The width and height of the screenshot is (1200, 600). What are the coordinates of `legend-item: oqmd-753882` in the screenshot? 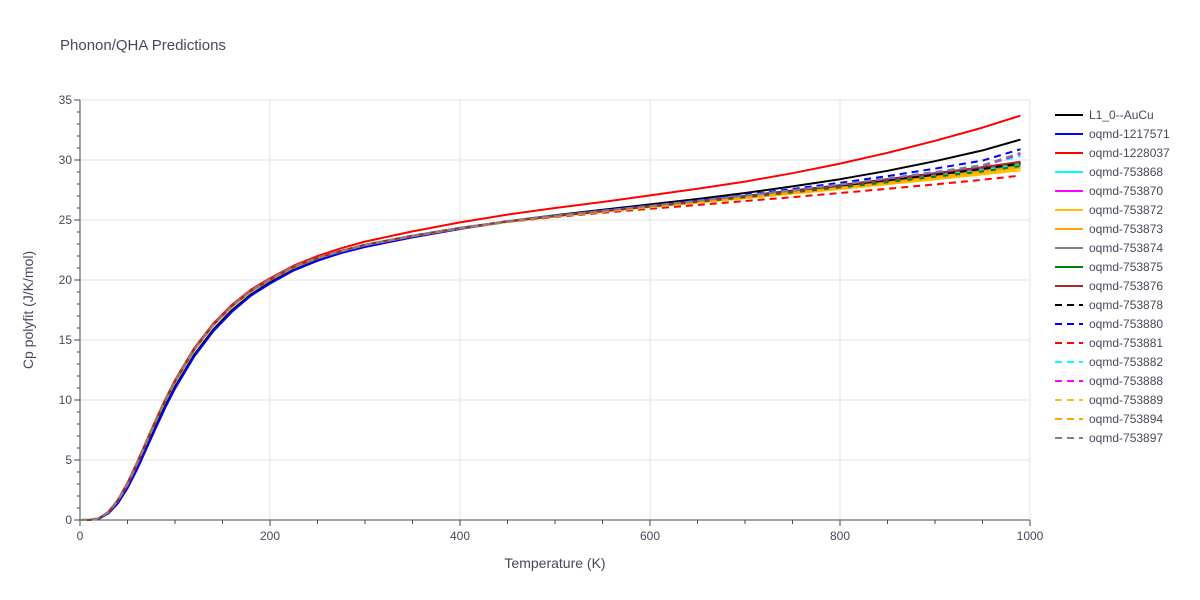 It's located at (1109, 362).